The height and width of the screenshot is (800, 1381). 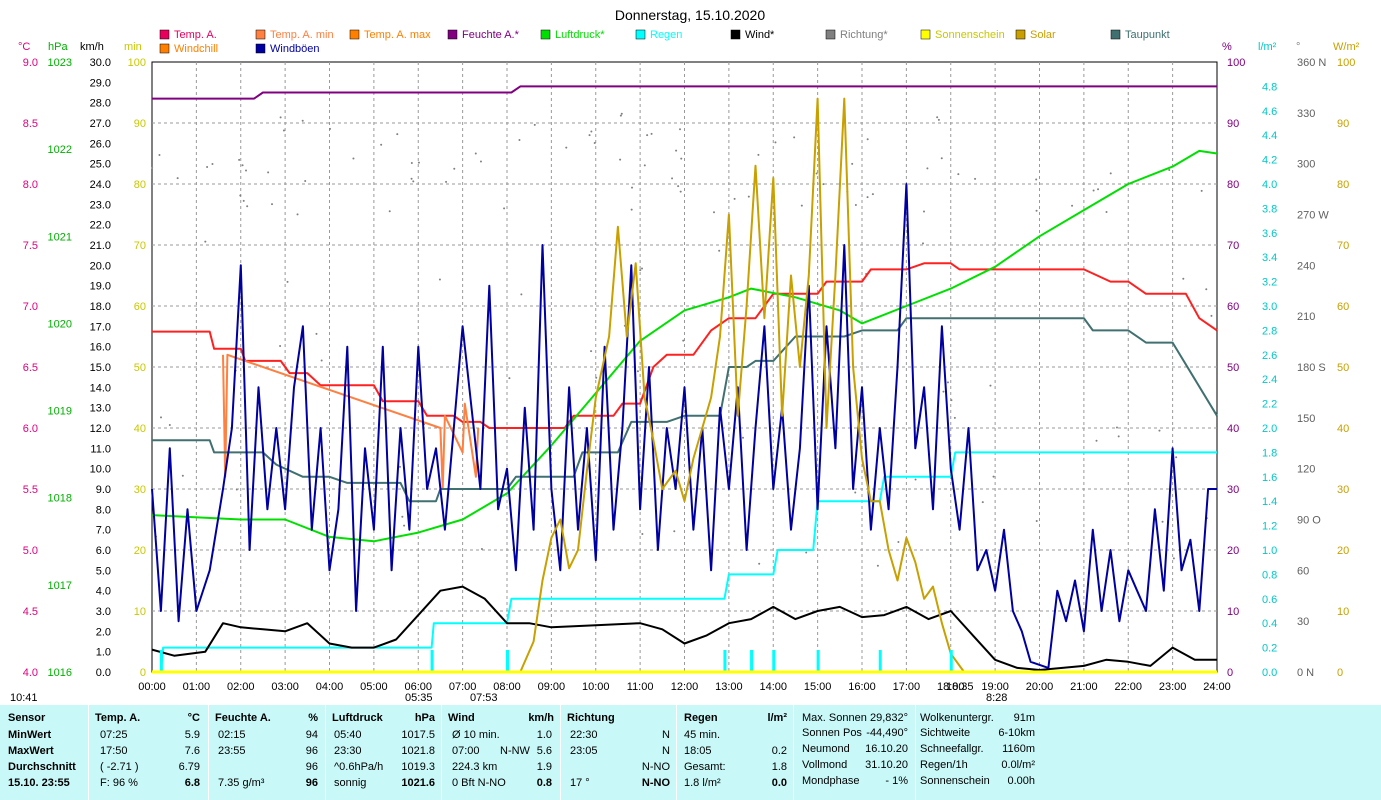 What do you see at coordinates (1269, 600) in the screenshot?
I see `tick-rain: 0.6` at bounding box center [1269, 600].